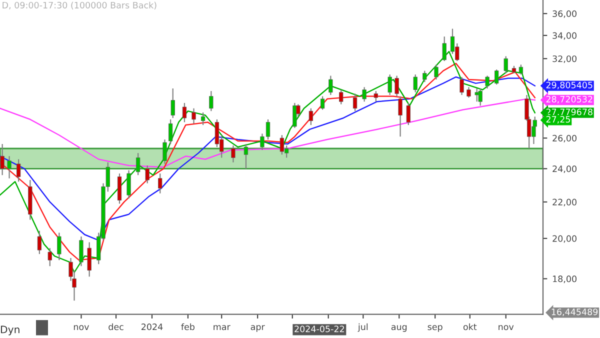 Image resolution: width=600 pixels, height=338 pixels. I want to click on chart-title: D, 09:00-17:30 (100000 Bars Back), so click(79, 6).